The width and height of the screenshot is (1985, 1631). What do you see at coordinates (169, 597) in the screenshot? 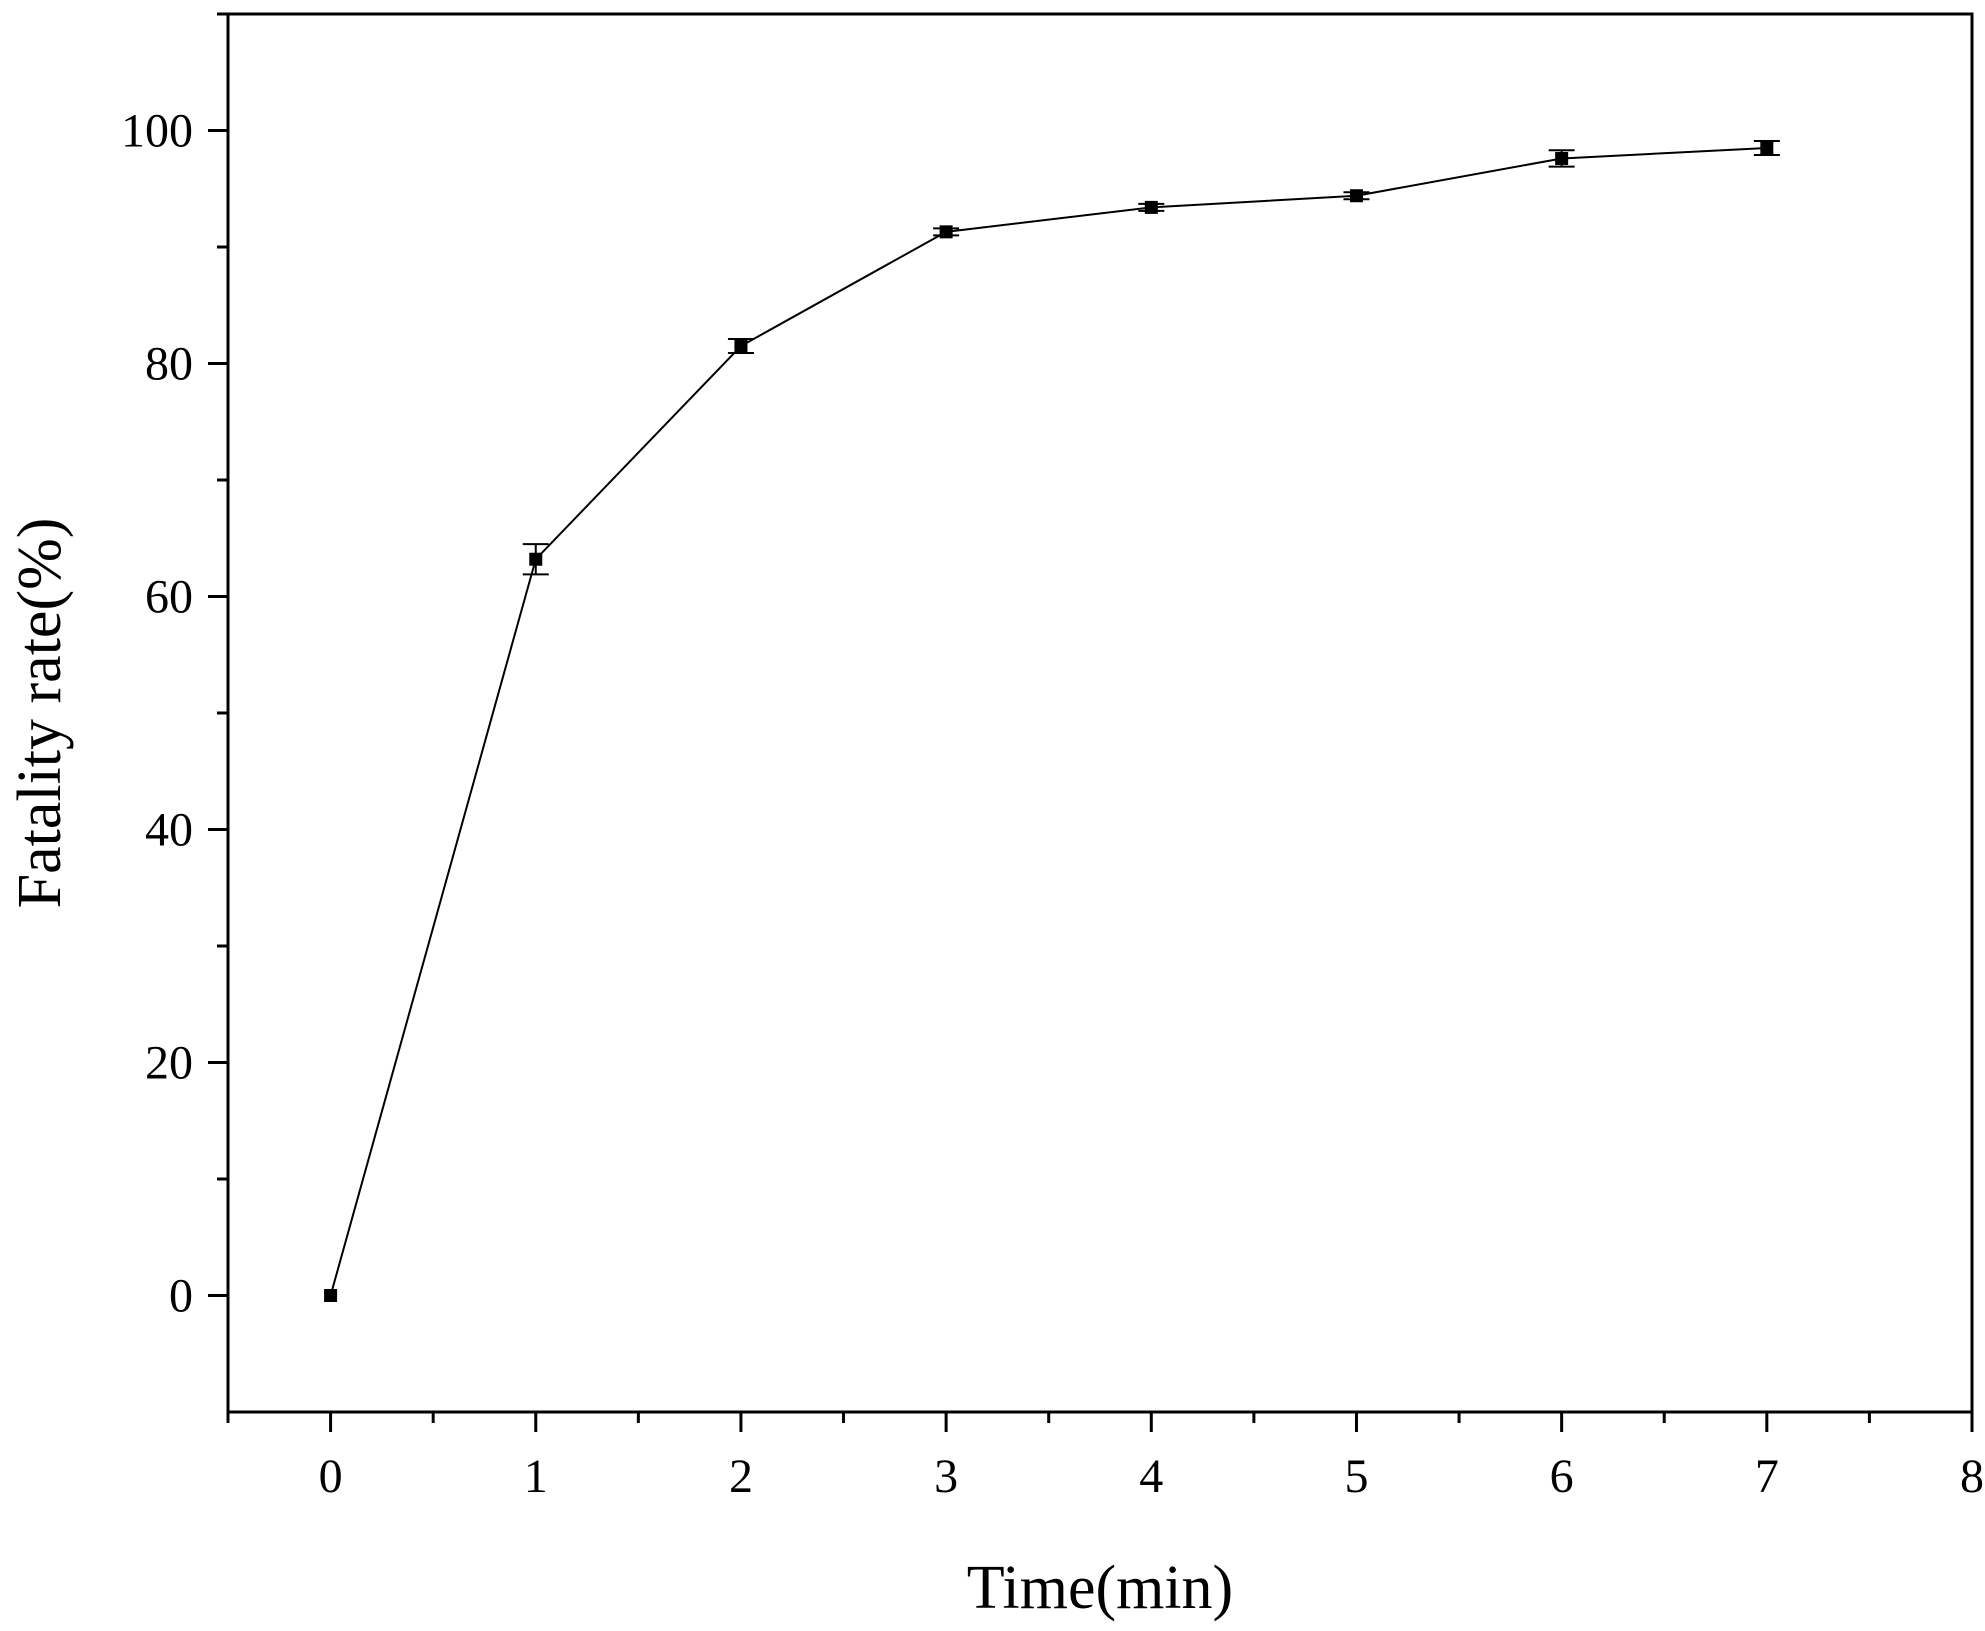
I see `y-tick-label: 60` at bounding box center [169, 597].